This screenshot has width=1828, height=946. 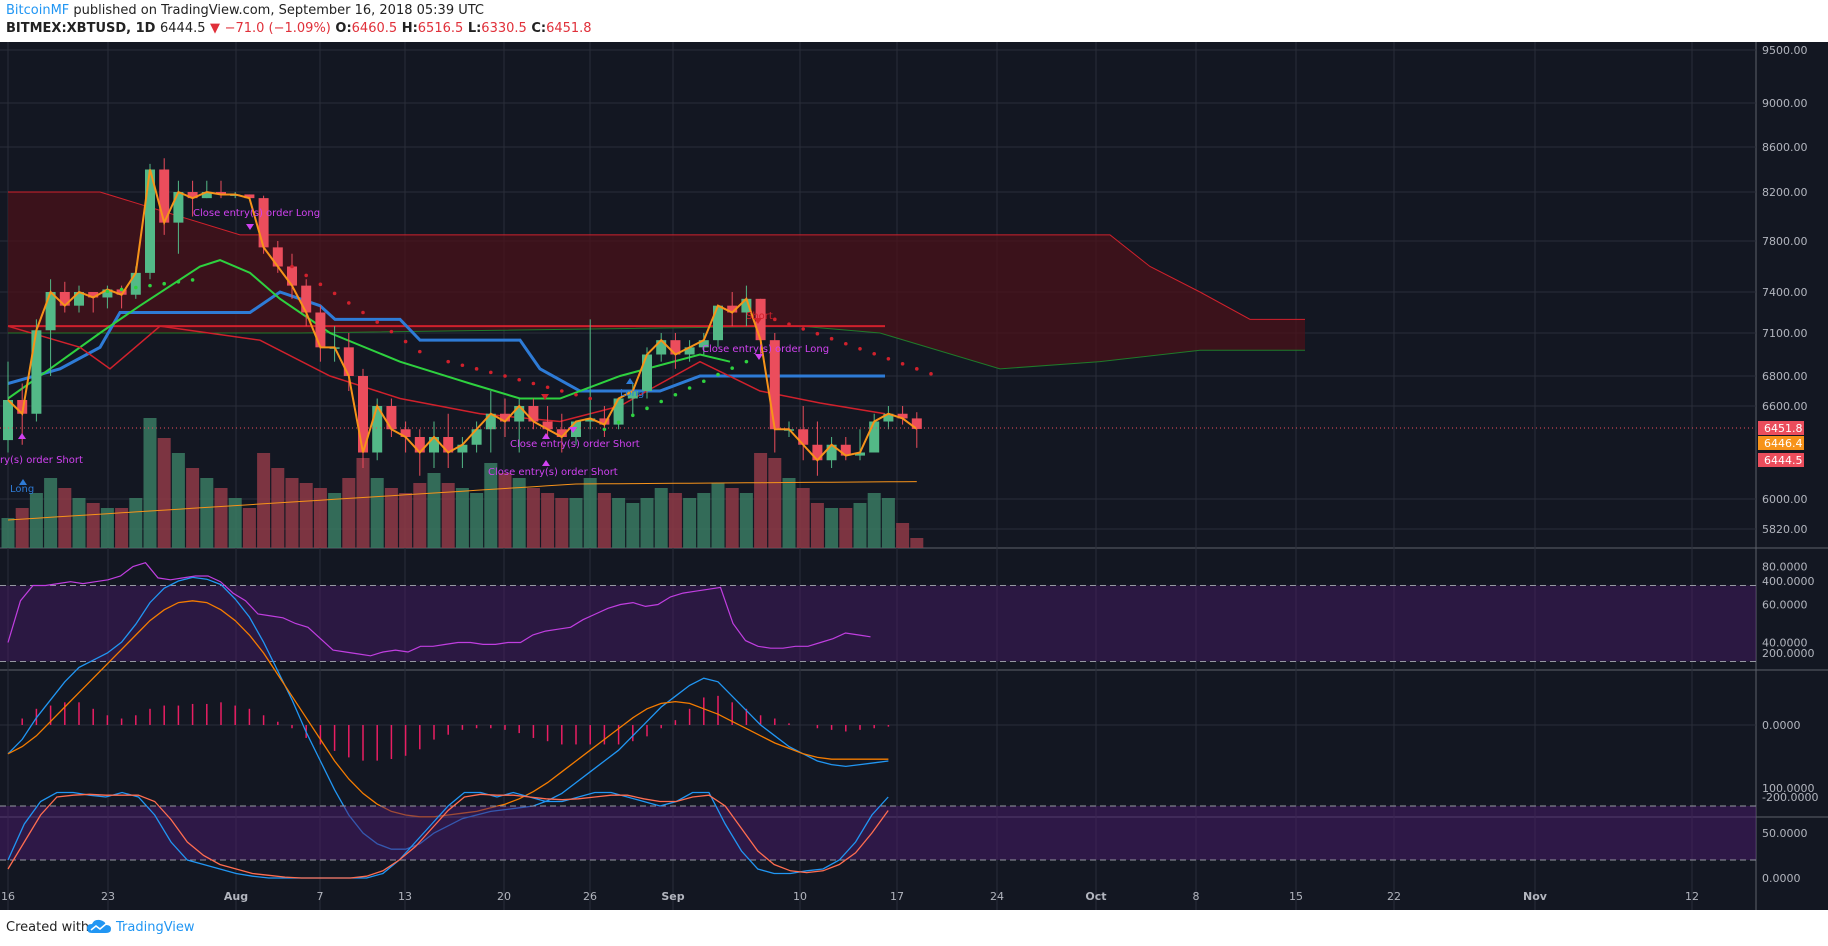 I want to click on tradingview-brand: TradingView, so click(x=155, y=927).